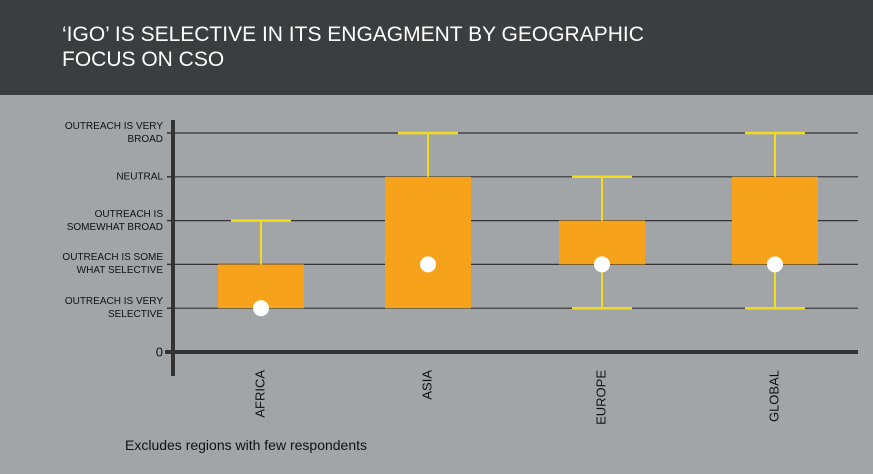 This screenshot has width=873, height=474. What do you see at coordinates (259, 394) in the screenshot?
I see `x-tick-label: AFRICA` at bounding box center [259, 394].